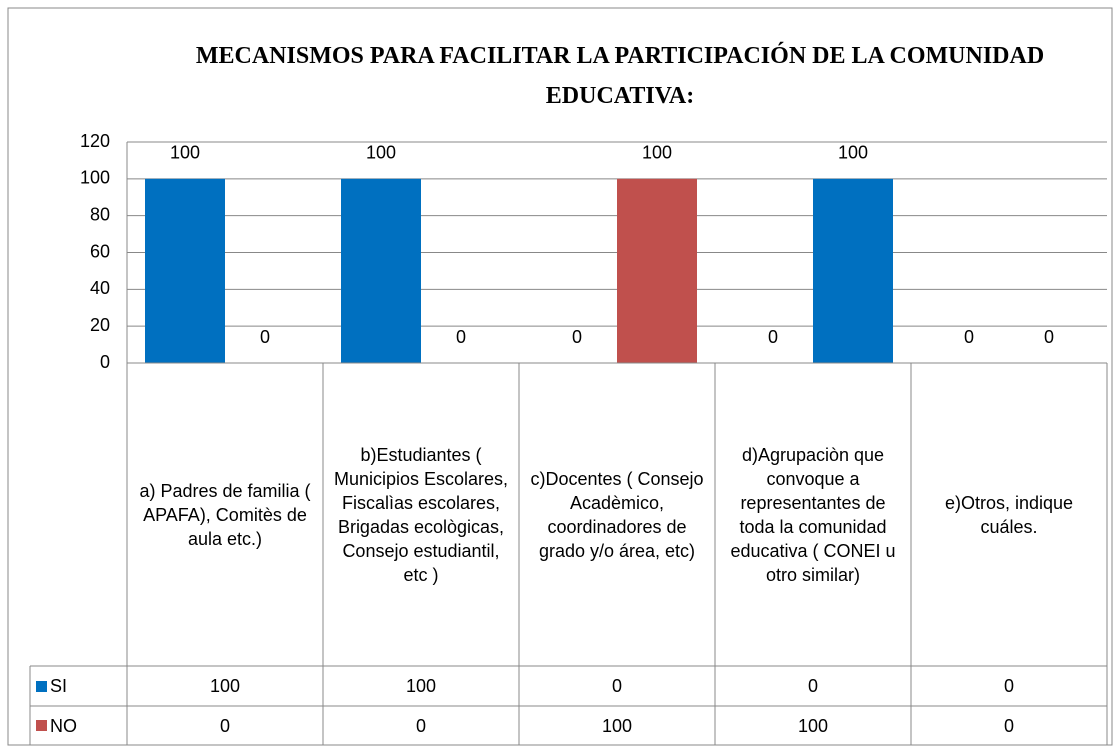 This screenshot has width=1120, height=753. Describe the element at coordinates (78, 686) in the screenshot. I see `legend-entry: SI` at that location.